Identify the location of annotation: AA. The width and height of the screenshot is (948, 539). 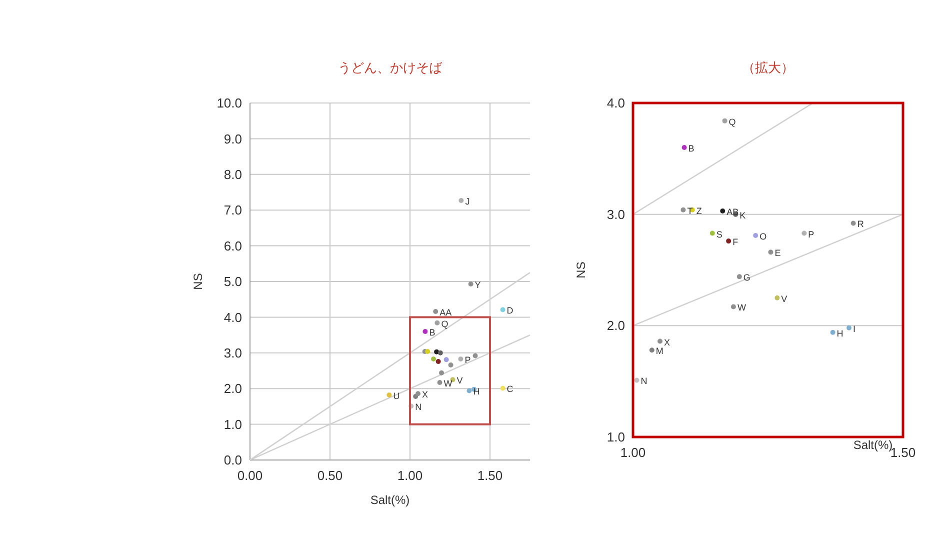
(446, 312).